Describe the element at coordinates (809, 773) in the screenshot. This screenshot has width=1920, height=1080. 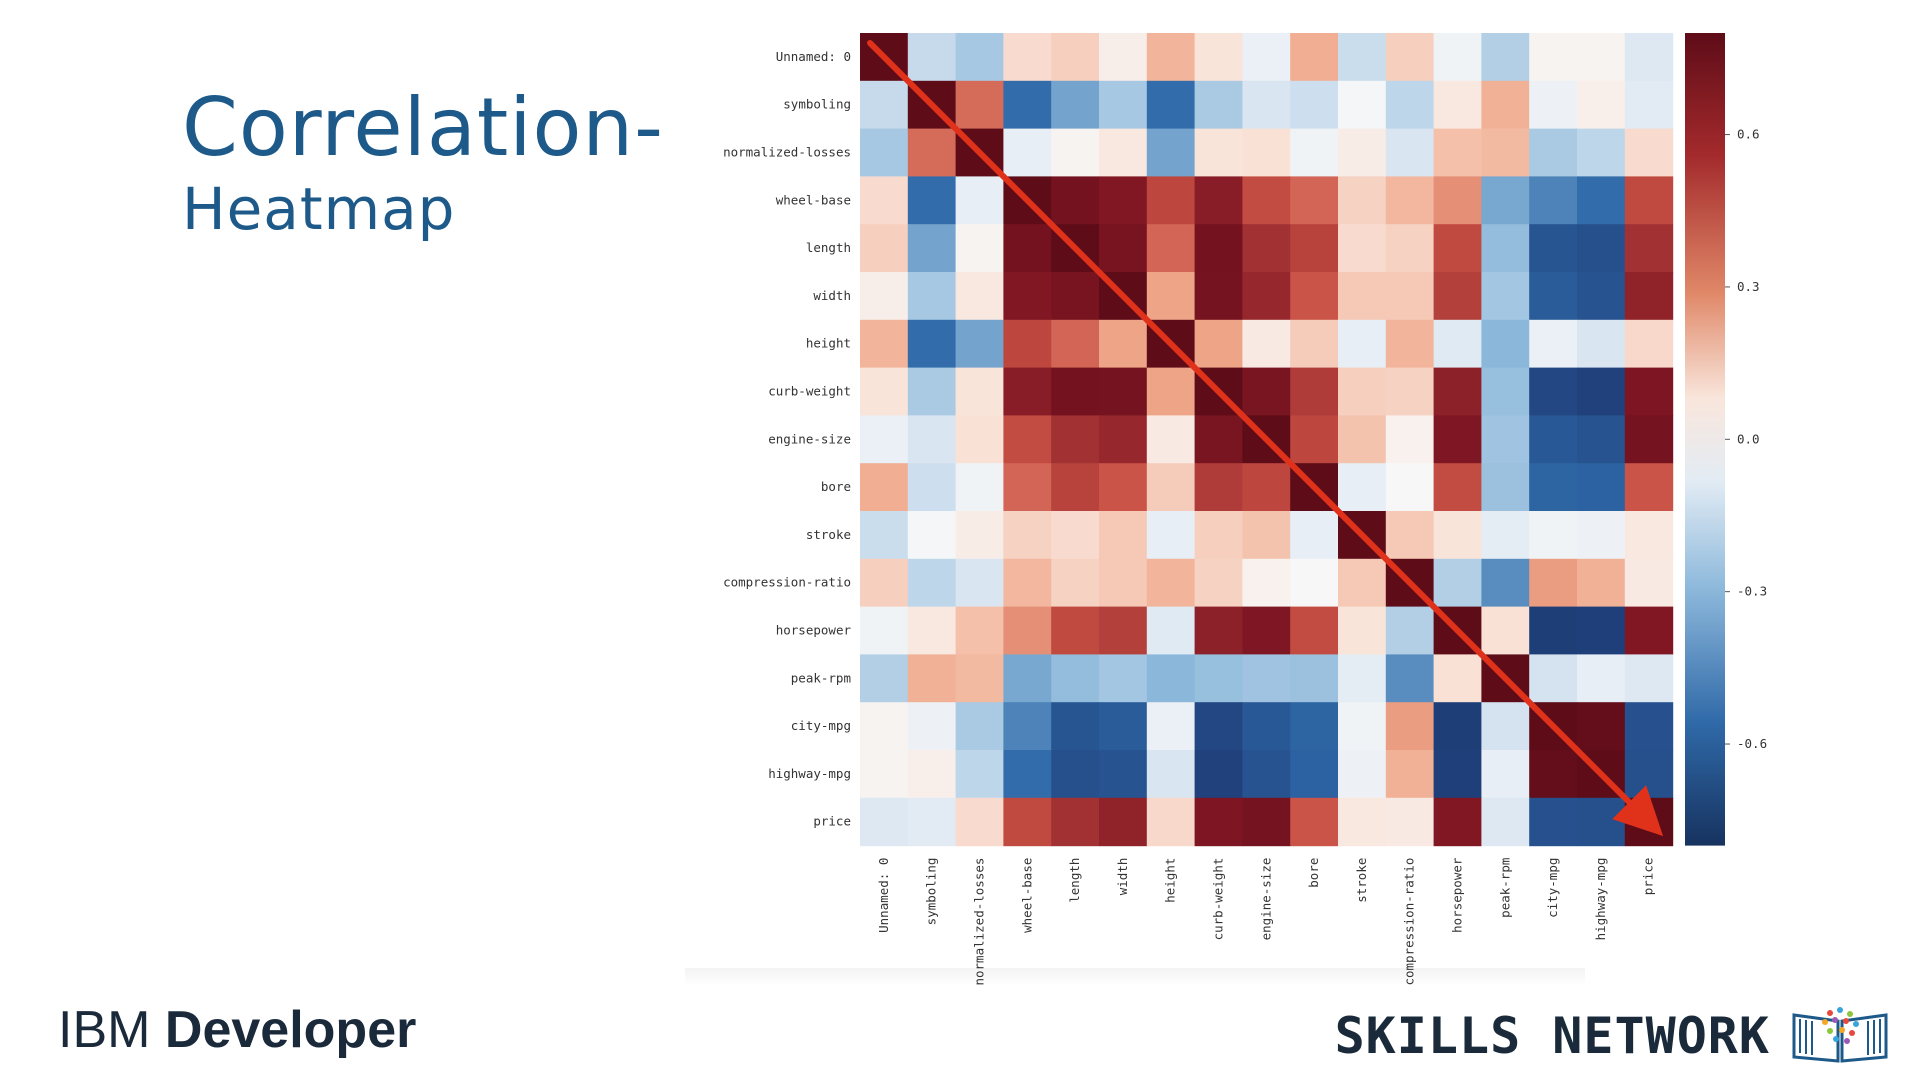
I see `row-label: highway-mpg` at that location.